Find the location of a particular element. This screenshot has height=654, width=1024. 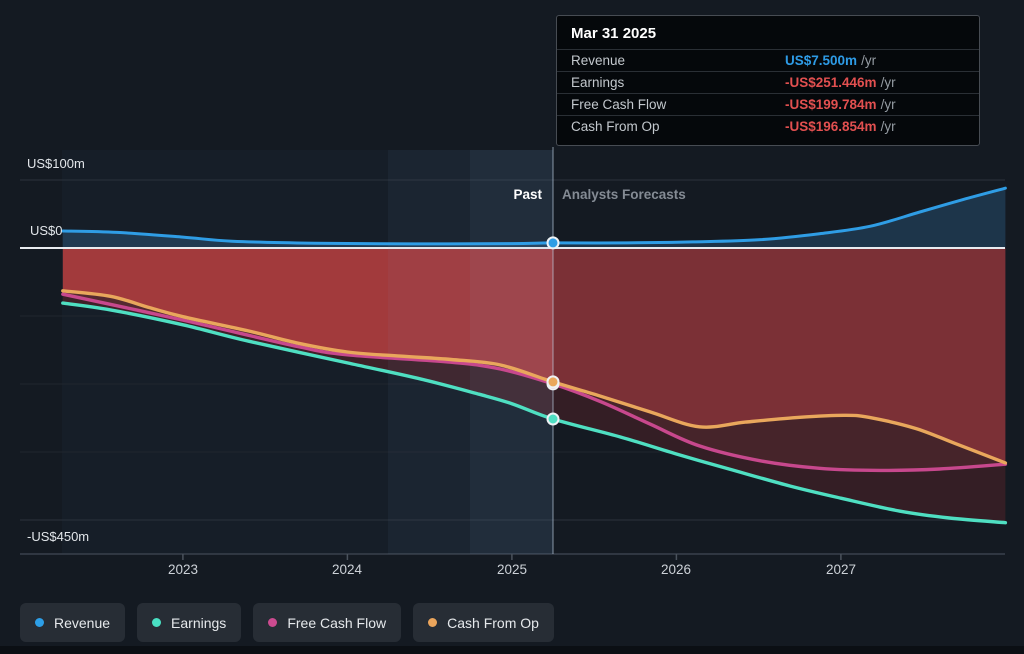

cash-from-op-dot-icon is located at coordinates (433, 622).